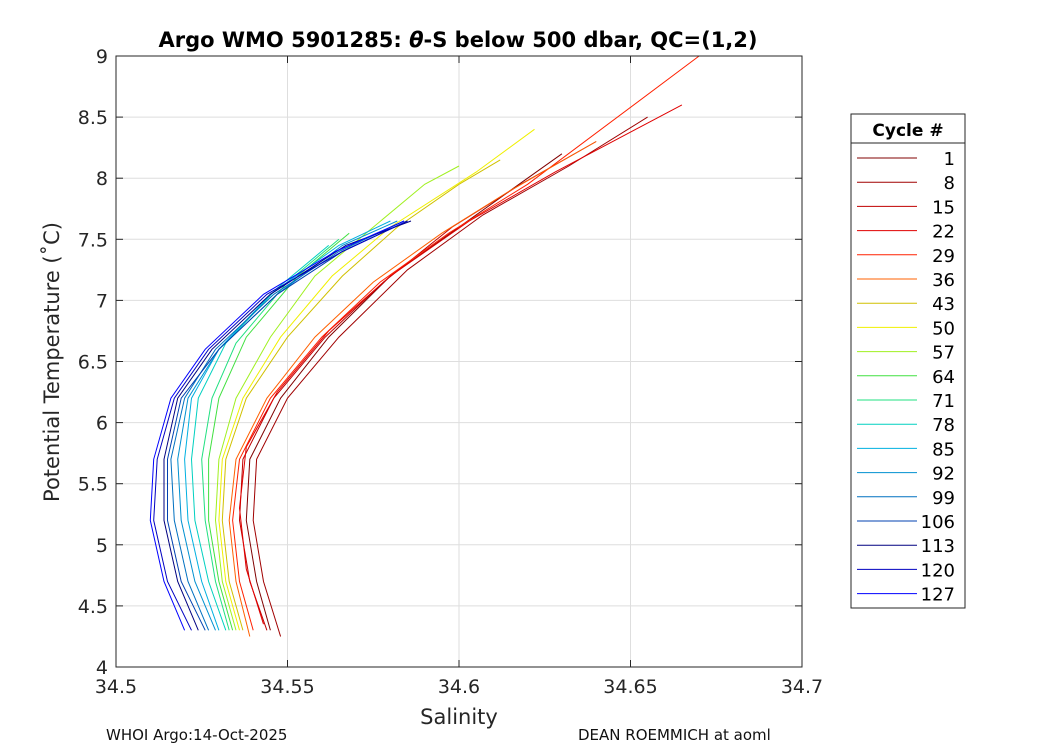 The height and width of the screenshot is (750, 1050). Describe the element at coordinates (102, 546) in the screenshot. I see `y-tick-label: 5` at that location.